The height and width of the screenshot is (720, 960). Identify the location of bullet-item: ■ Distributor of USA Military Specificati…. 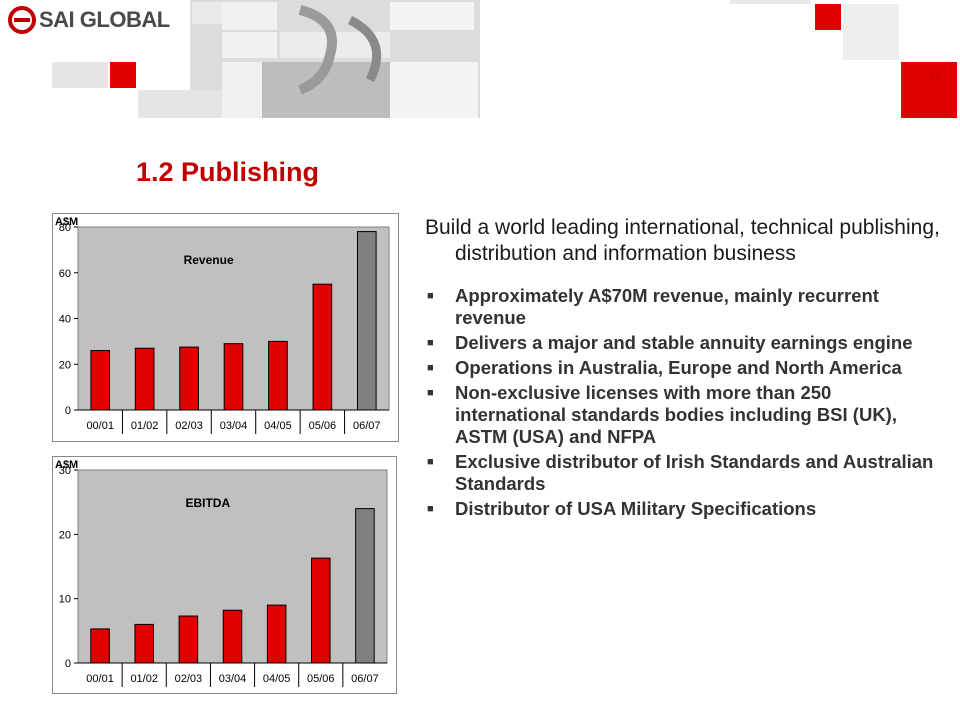
(622, 508).